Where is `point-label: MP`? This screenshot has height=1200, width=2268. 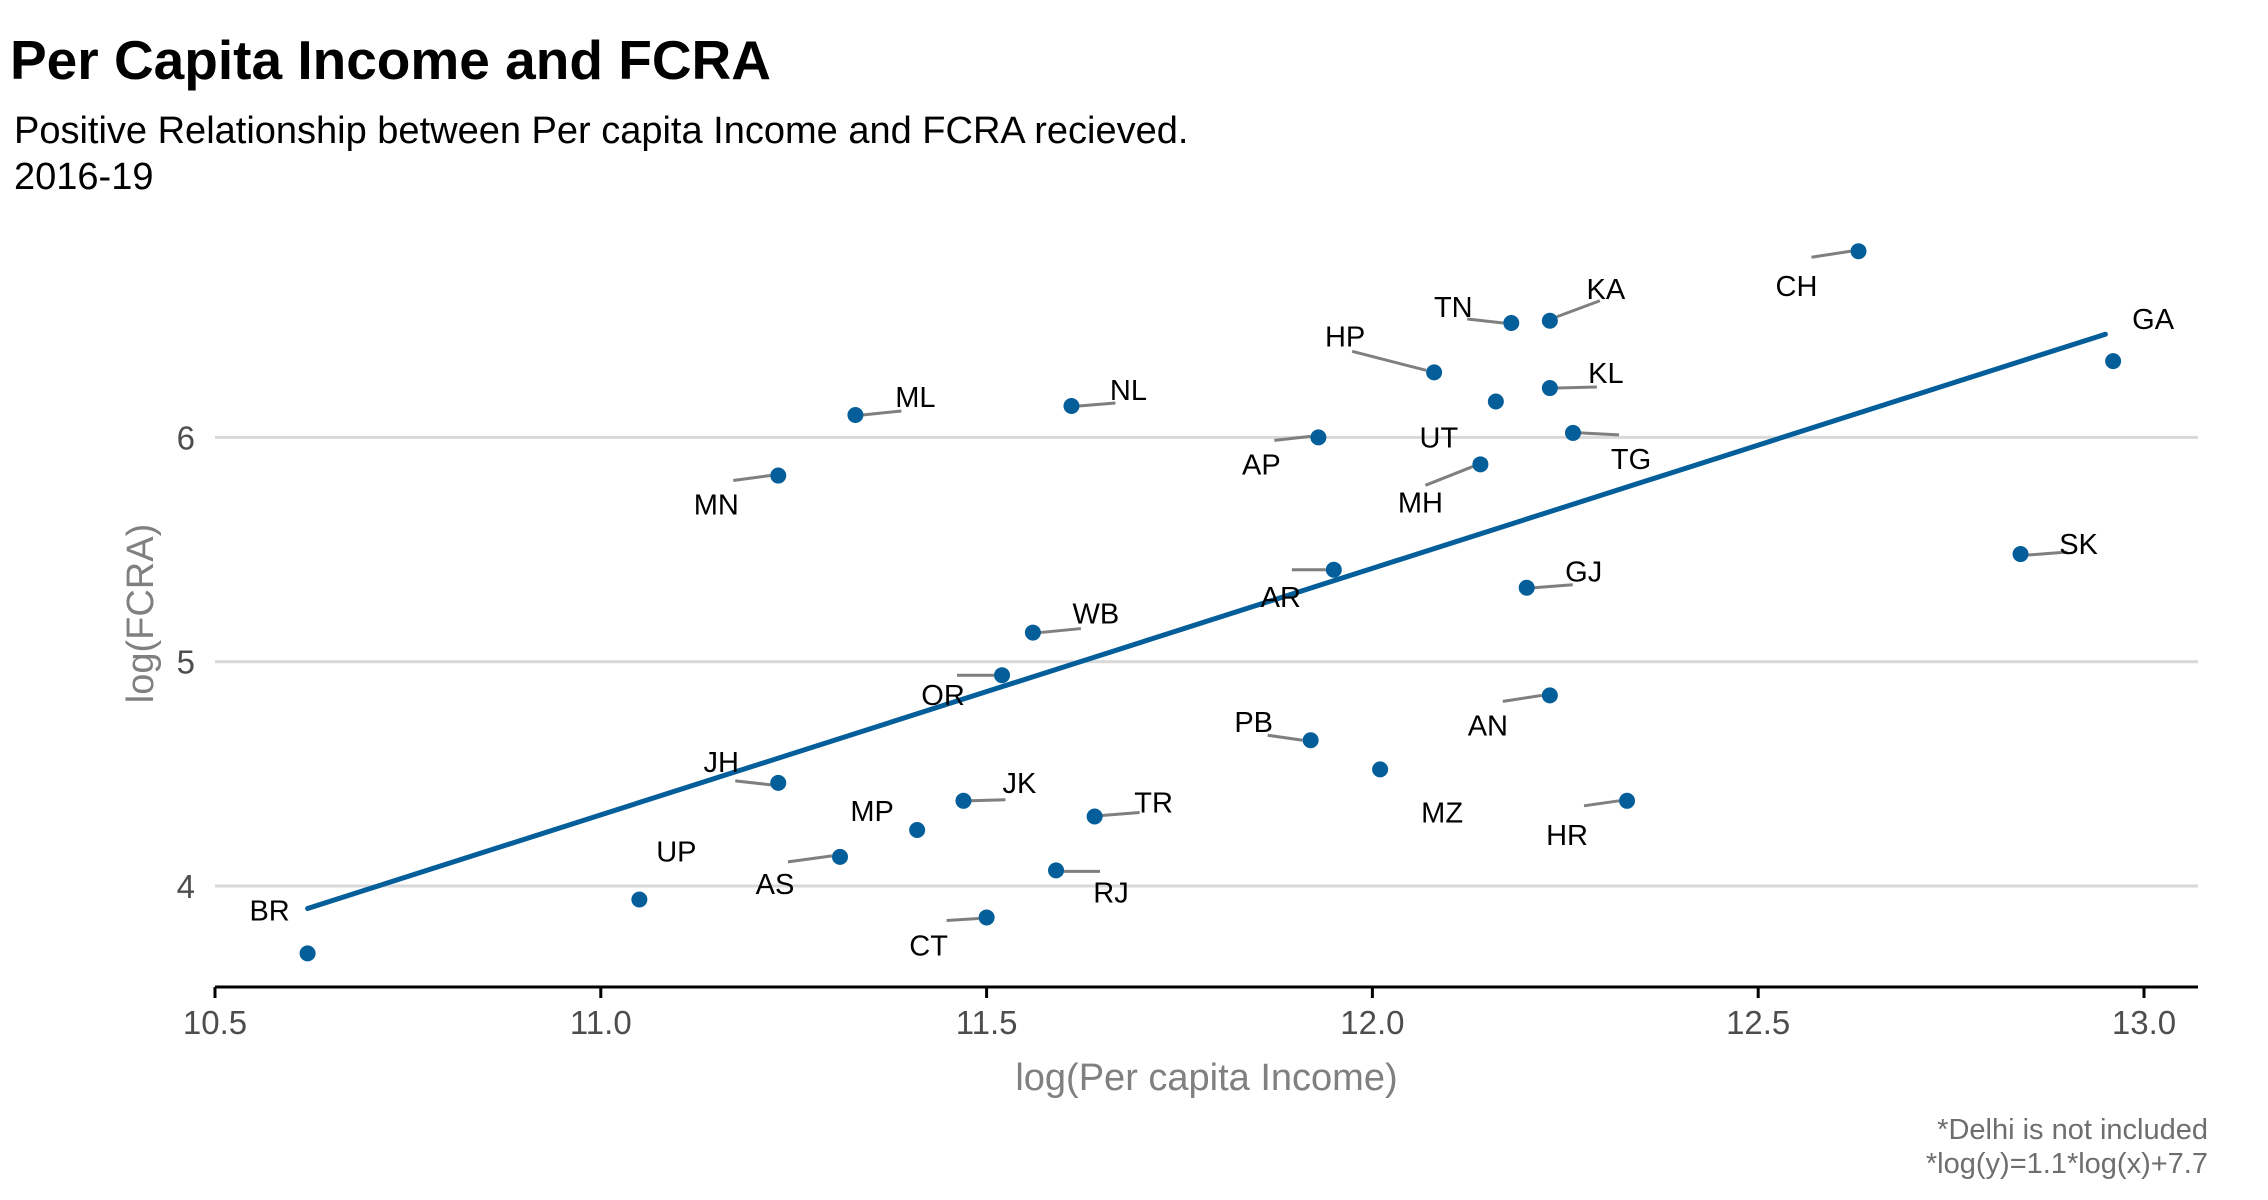
point-label: MP is located at coordinates (872, 812).